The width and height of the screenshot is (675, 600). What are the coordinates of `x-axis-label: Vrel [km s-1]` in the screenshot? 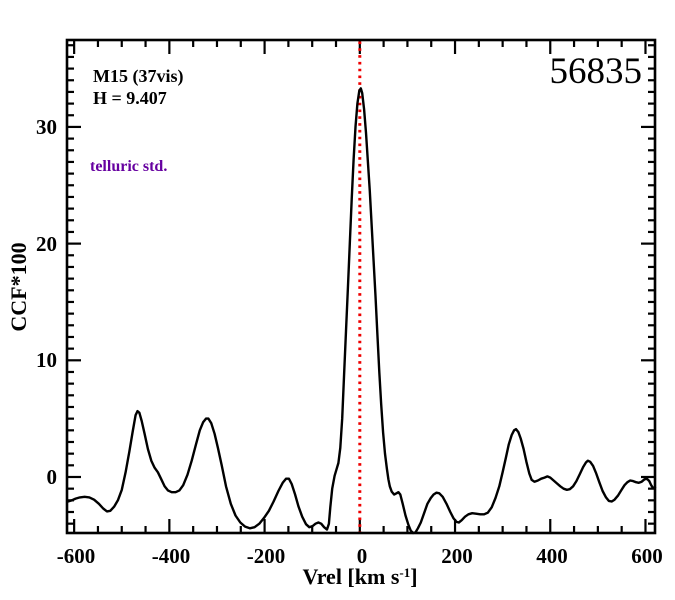 It's located at (360, 577).